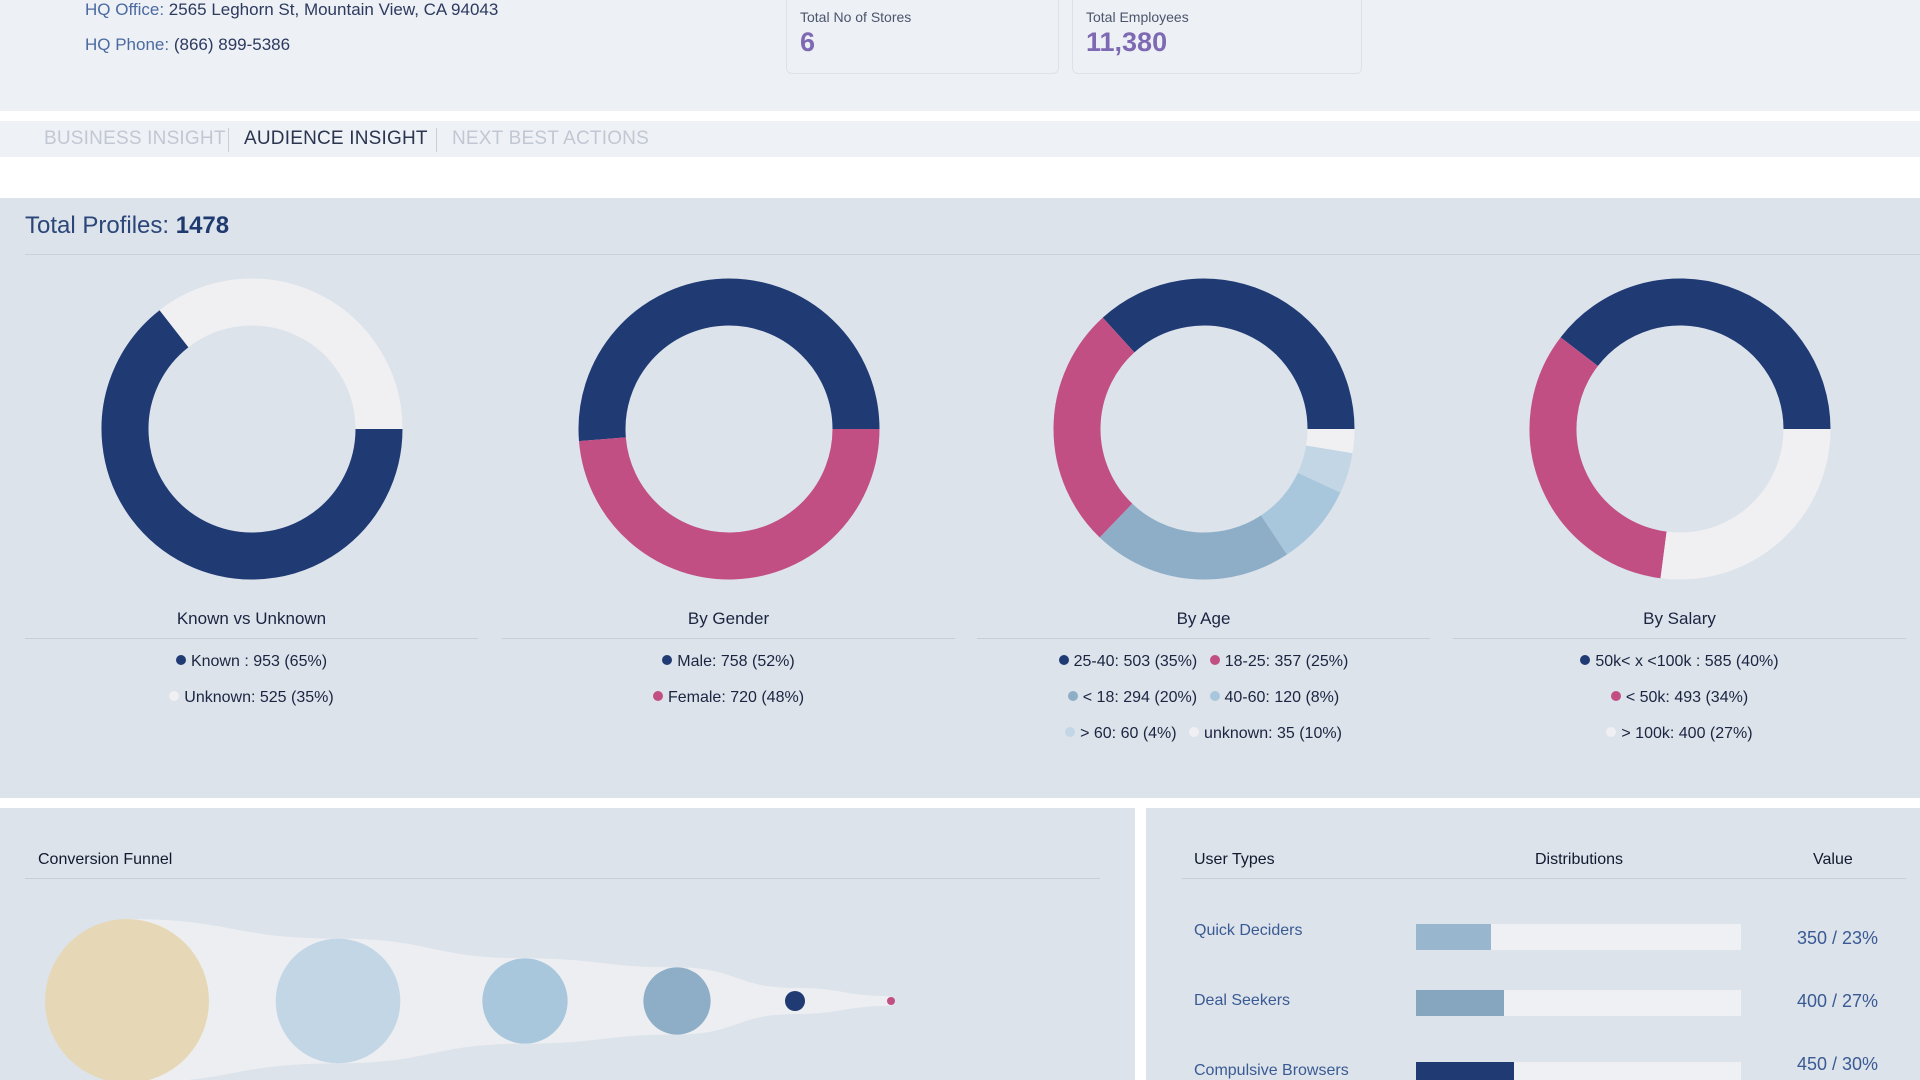 This screenshot has height=1080, width=1920. I want to click on donut-title: Known vs Unknown, so click(251, 618).